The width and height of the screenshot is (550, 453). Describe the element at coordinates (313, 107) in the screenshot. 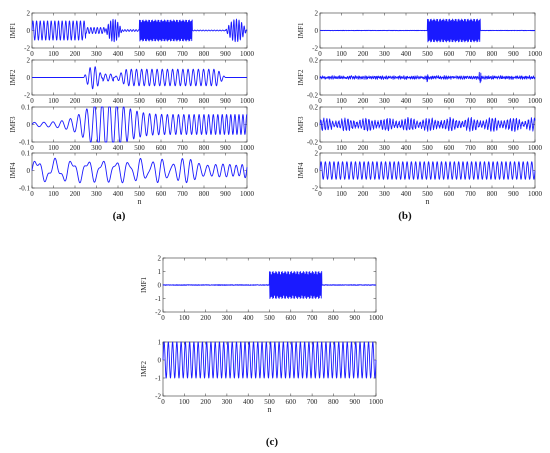

I see `y-tick-label: 0.2` at that location.